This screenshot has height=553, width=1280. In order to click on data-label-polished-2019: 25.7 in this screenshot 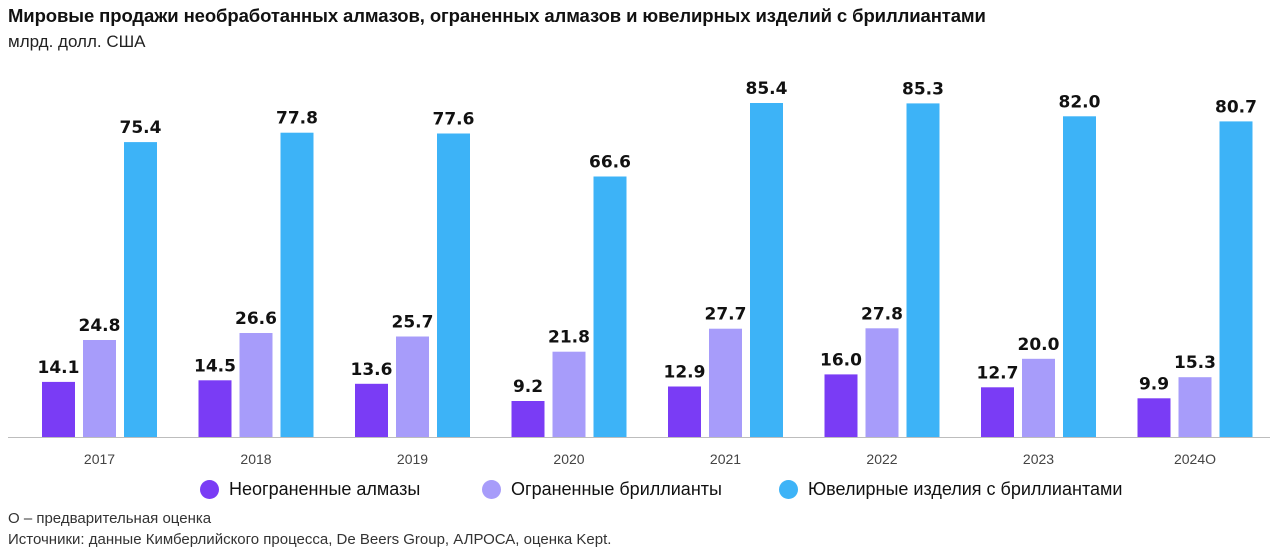, I will do `click(413, 323)`.